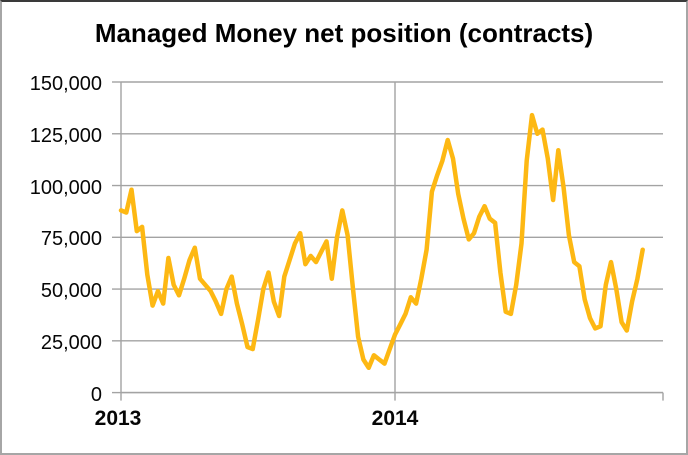 This screenshot has height=455, width=688. I want to click on x-axis-tick-label-2014: 2014, so click(395, 418).